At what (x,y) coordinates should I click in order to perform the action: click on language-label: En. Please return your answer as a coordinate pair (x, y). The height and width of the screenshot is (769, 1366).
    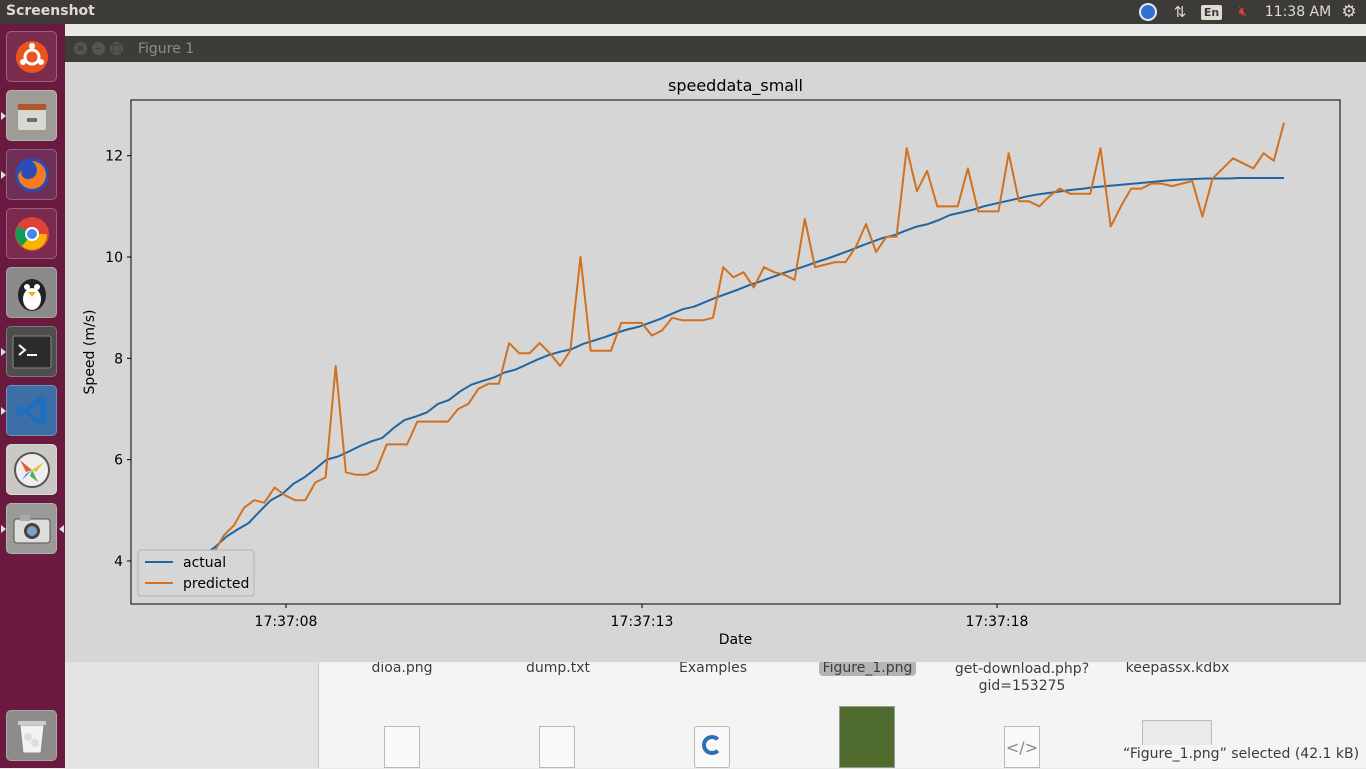
    Looking at the image, I should click on (1211, 12).